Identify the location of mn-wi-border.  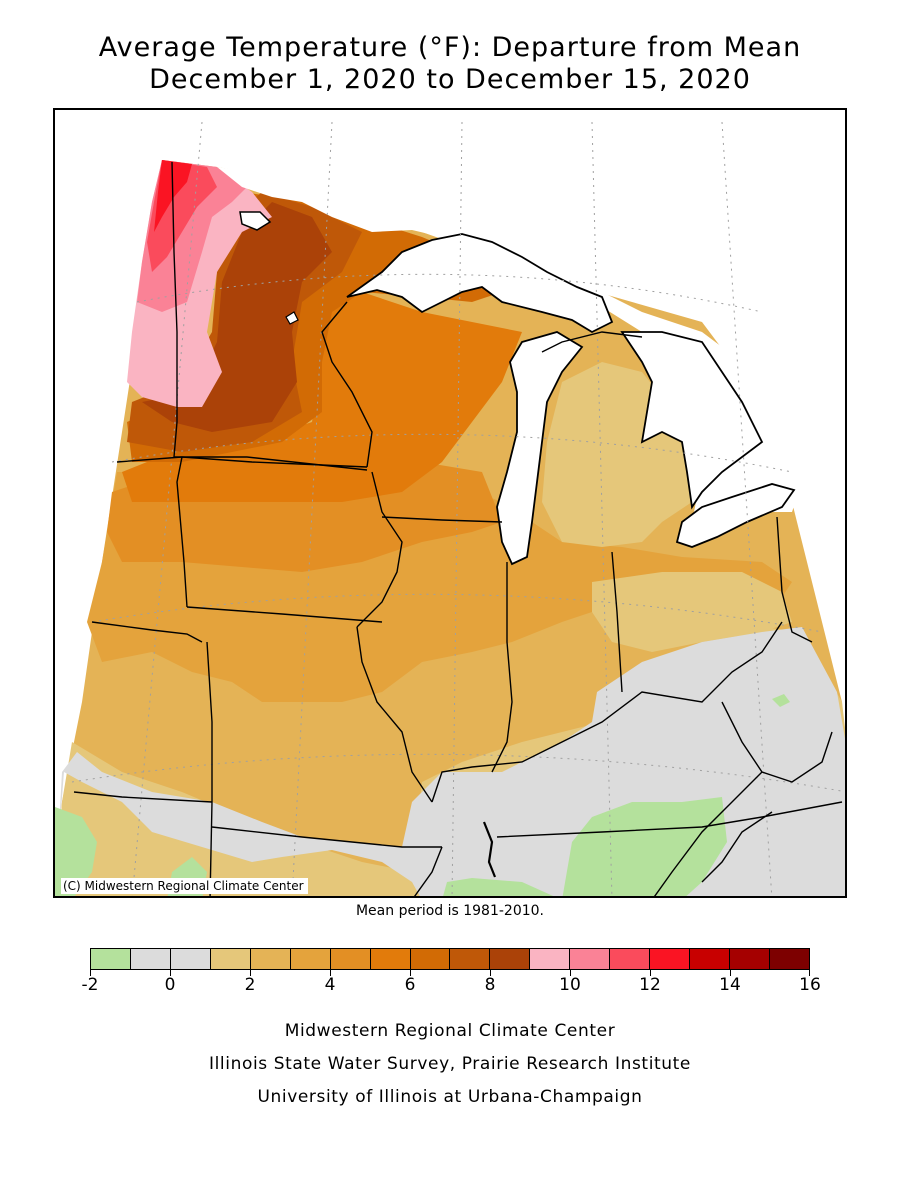
(347, 384).